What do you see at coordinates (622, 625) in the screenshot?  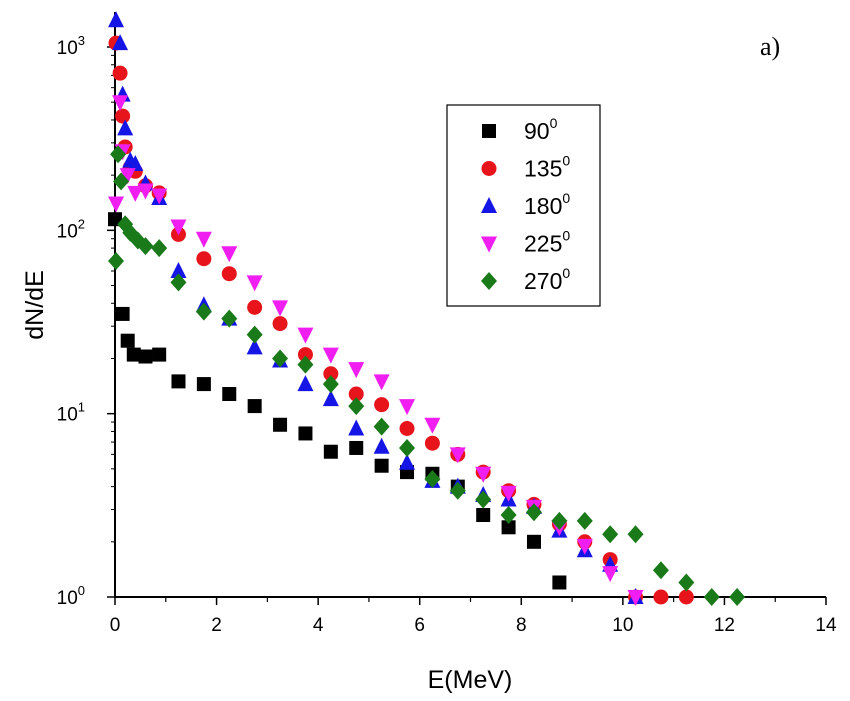 I see `x-tick-label: 10` at bounding box center [622, 625].